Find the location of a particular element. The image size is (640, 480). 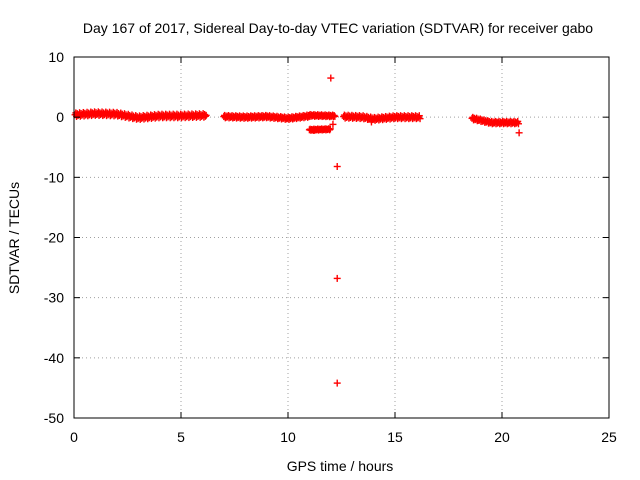

y-tick-label: -30 is located at coordinates (54, 298).